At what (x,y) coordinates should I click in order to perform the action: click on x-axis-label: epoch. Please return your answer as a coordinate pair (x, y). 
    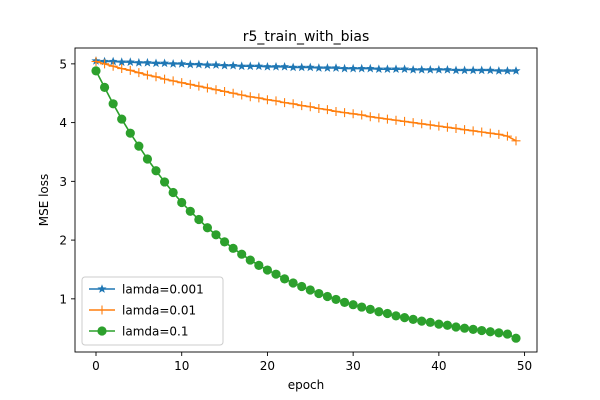
    Looking at the image, I should click on (306, 385).